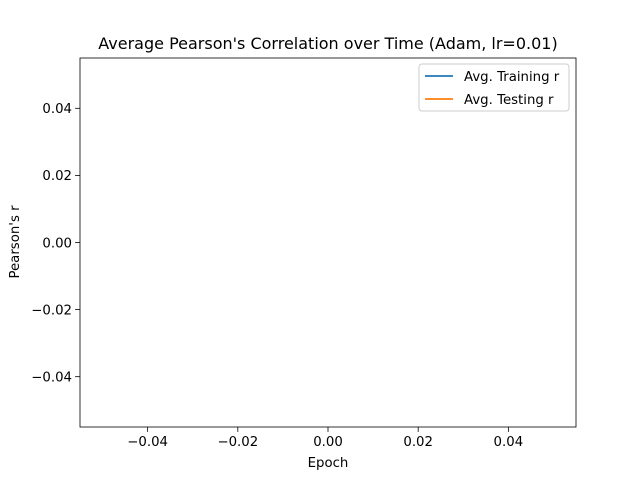  I want to click on x-tick-label: 0.02, so click(418, 442).